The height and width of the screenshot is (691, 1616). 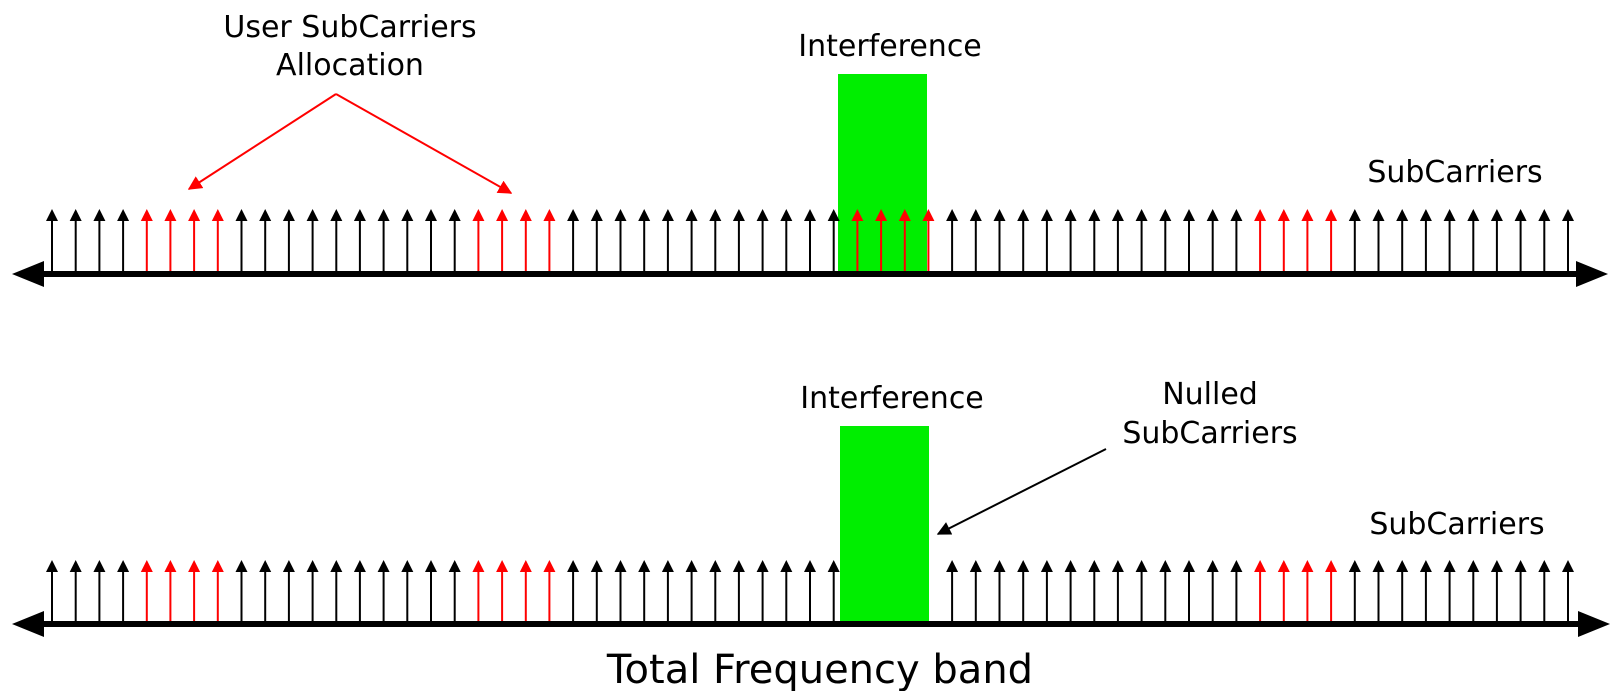 I want to click on bottom-interference-label: Interference, so click(x=892, y=398).